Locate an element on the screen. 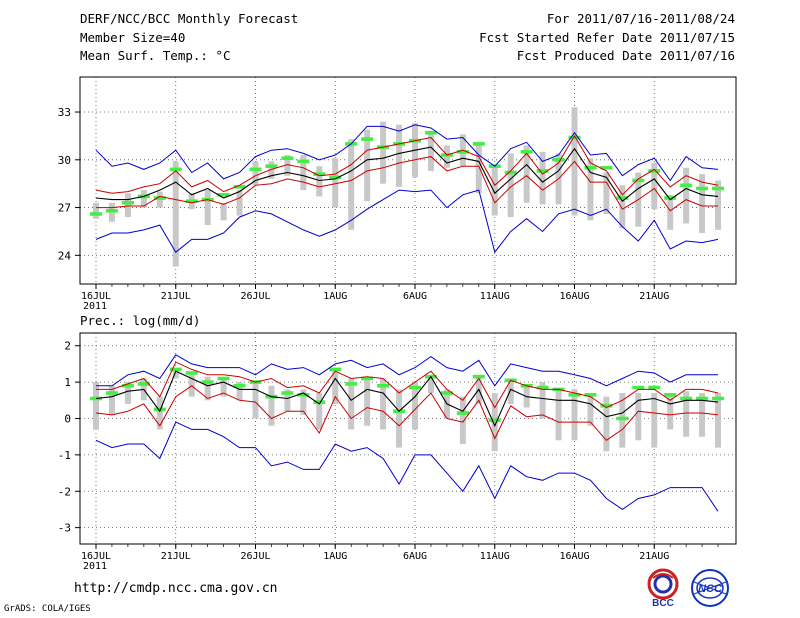 The image size is (800, 618). temp-ytick-label: 30 is located at coordinates (64, 160).